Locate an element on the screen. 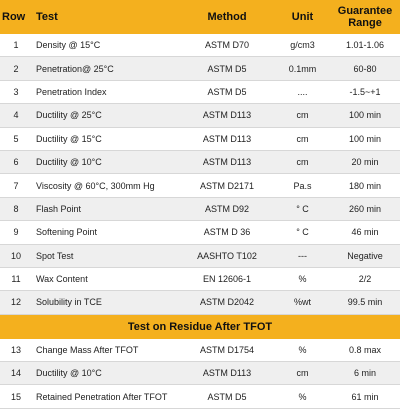 This screenshot has width=400, height=409. method-cell: AASHTO T102 is located at coordinates (227, 256).